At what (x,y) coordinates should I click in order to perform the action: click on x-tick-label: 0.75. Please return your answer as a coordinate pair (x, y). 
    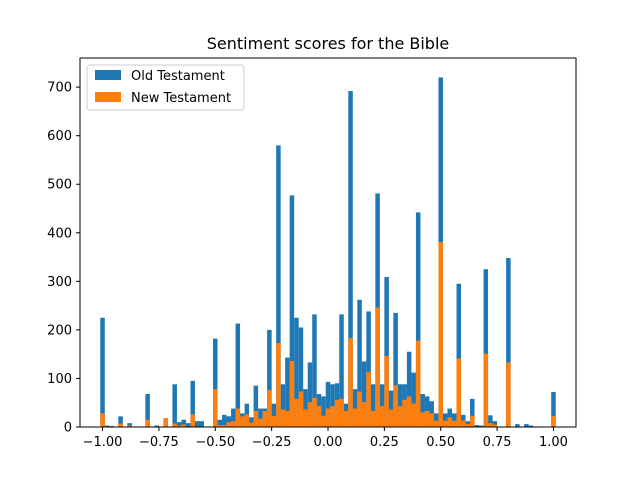
    Looking at the image, I should click on (497, 442).